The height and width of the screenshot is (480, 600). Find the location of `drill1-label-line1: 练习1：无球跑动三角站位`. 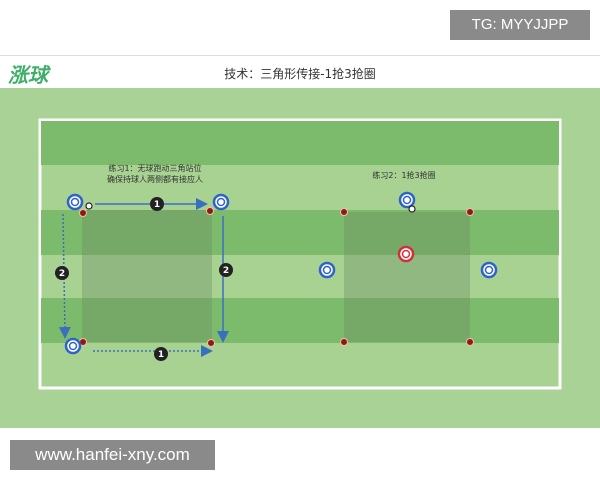

drill1-label-line1: 练习1：无球跑动三角站位 is located at coordinates (154, 168).